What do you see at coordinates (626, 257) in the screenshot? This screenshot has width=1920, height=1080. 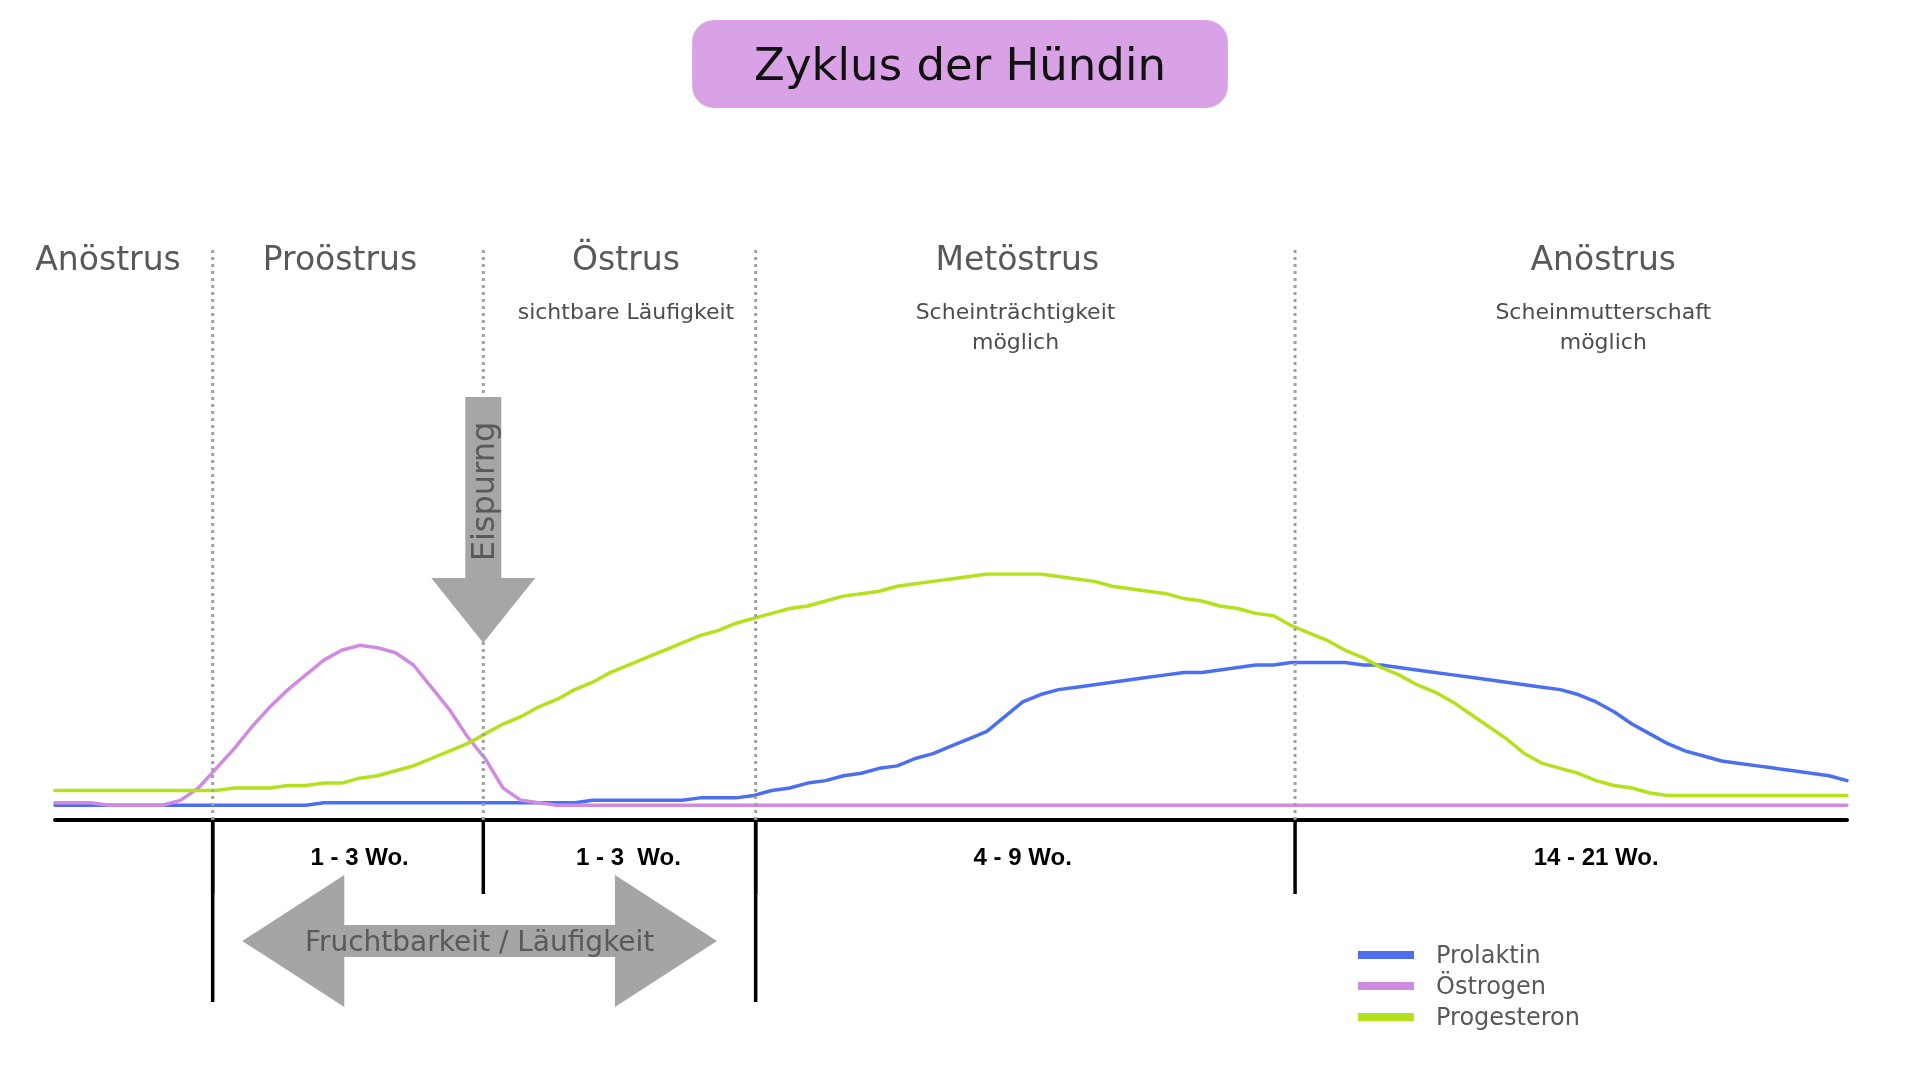 I see `text: Östrus` at bounding box center [626, 257].